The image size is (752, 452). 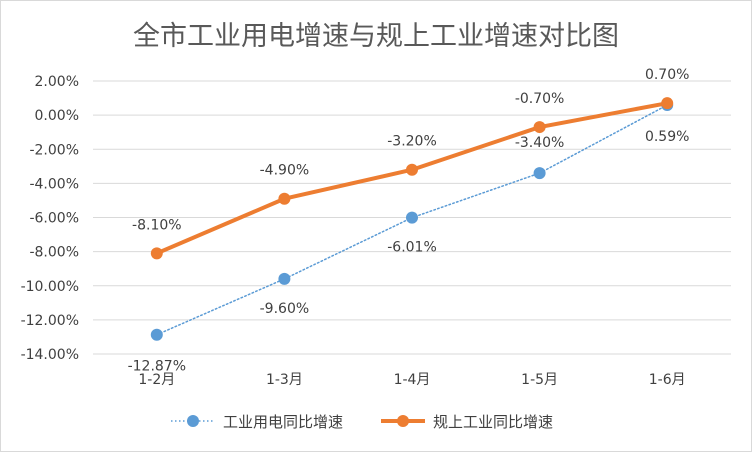 I want to click on y-tick-label: -12.00%, so click(x=50, y=321).